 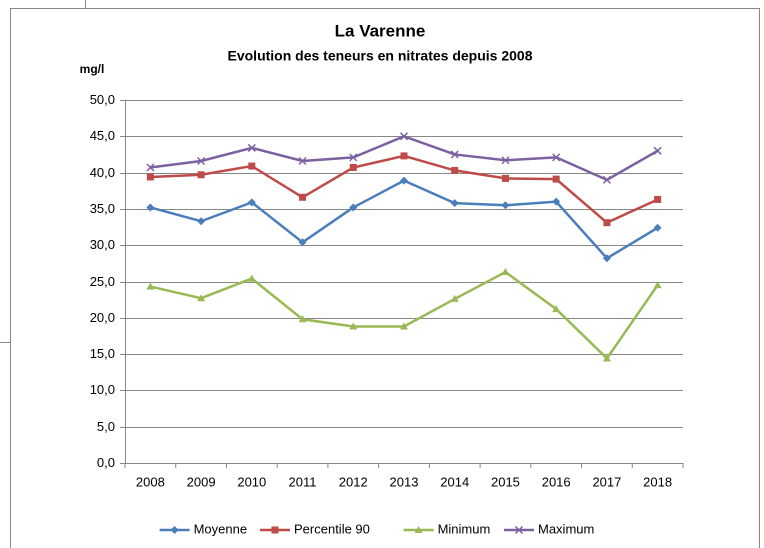 I want to click on legend-label: Maximum, so click(x=566, y=528).